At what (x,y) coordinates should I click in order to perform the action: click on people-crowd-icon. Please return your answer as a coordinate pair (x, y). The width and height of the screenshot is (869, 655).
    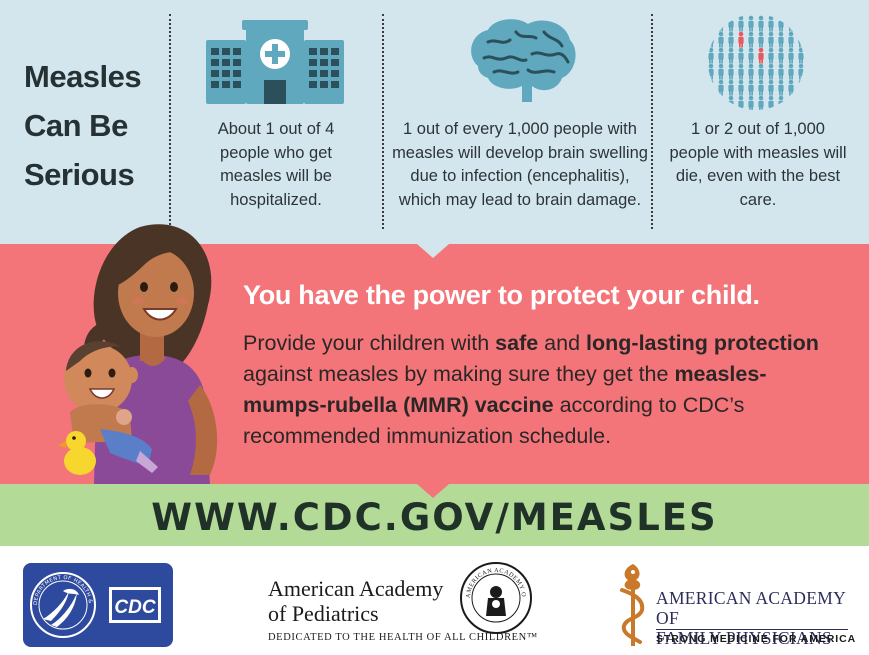
    Looking at the image, I should click on (756, 62).